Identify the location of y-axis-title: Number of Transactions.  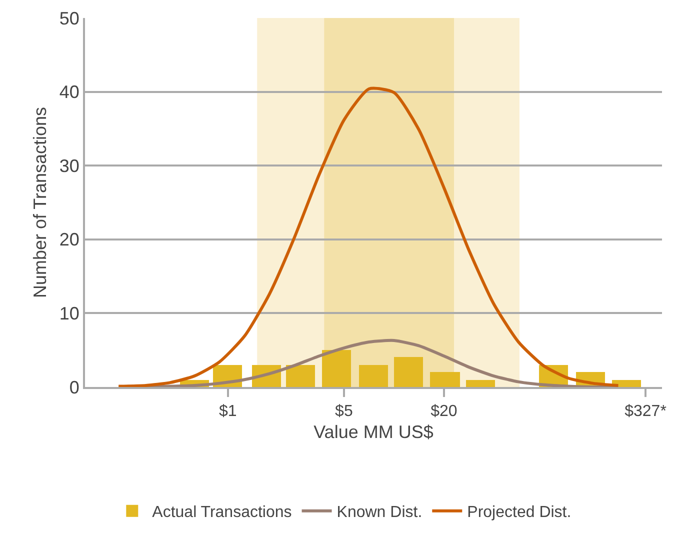
(40, 202).